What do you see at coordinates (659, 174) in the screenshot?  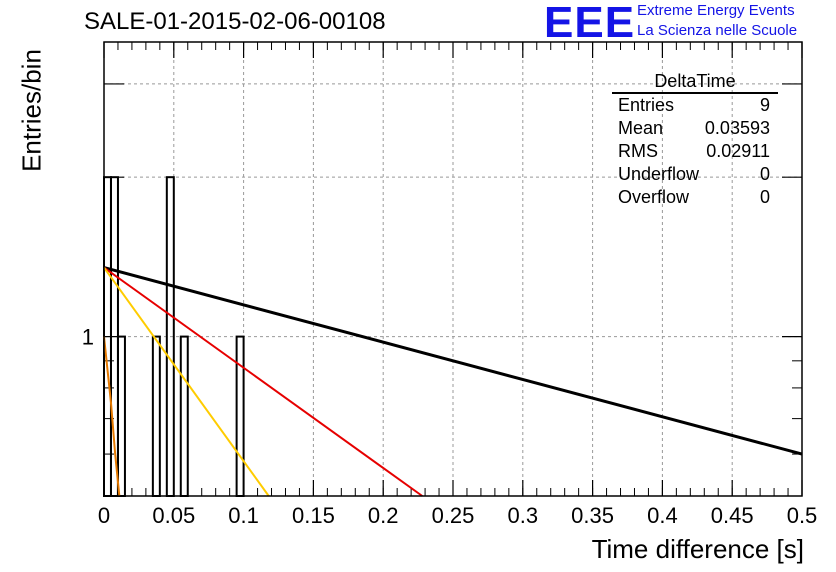 I see `stats-key: Underflow` at bounding box center [659, 174].